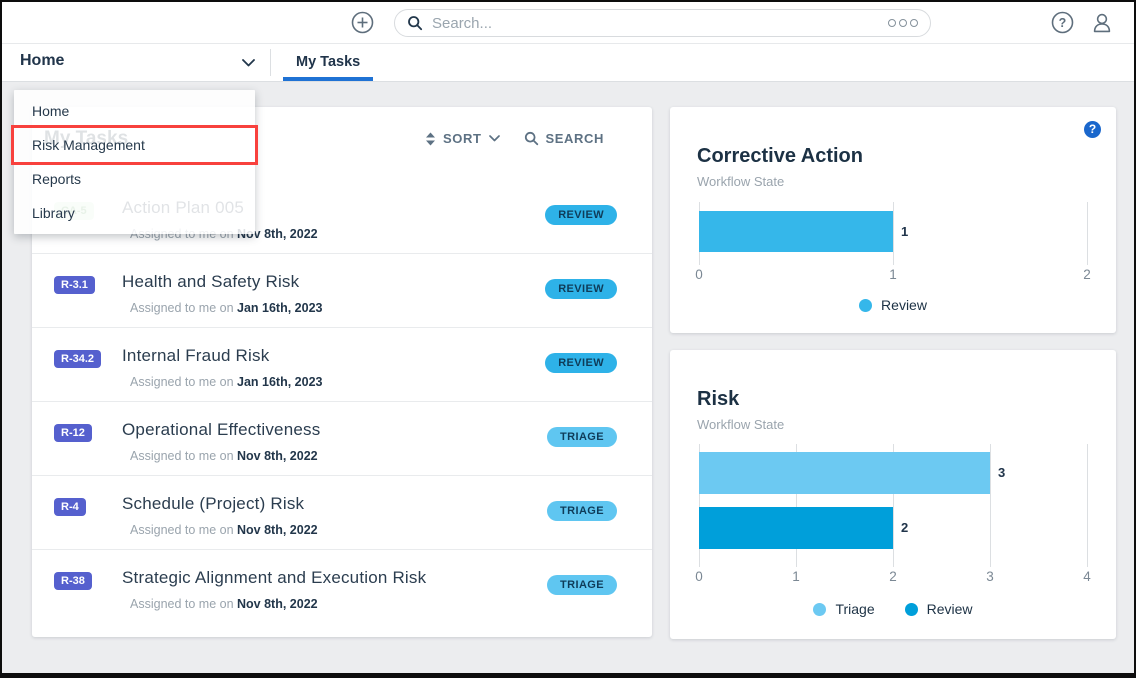  What do you see at coordinates (134, 145) in the screenshot?
I see `menu-item-risk-management: Risk Management` at bounding box center [134, 145].